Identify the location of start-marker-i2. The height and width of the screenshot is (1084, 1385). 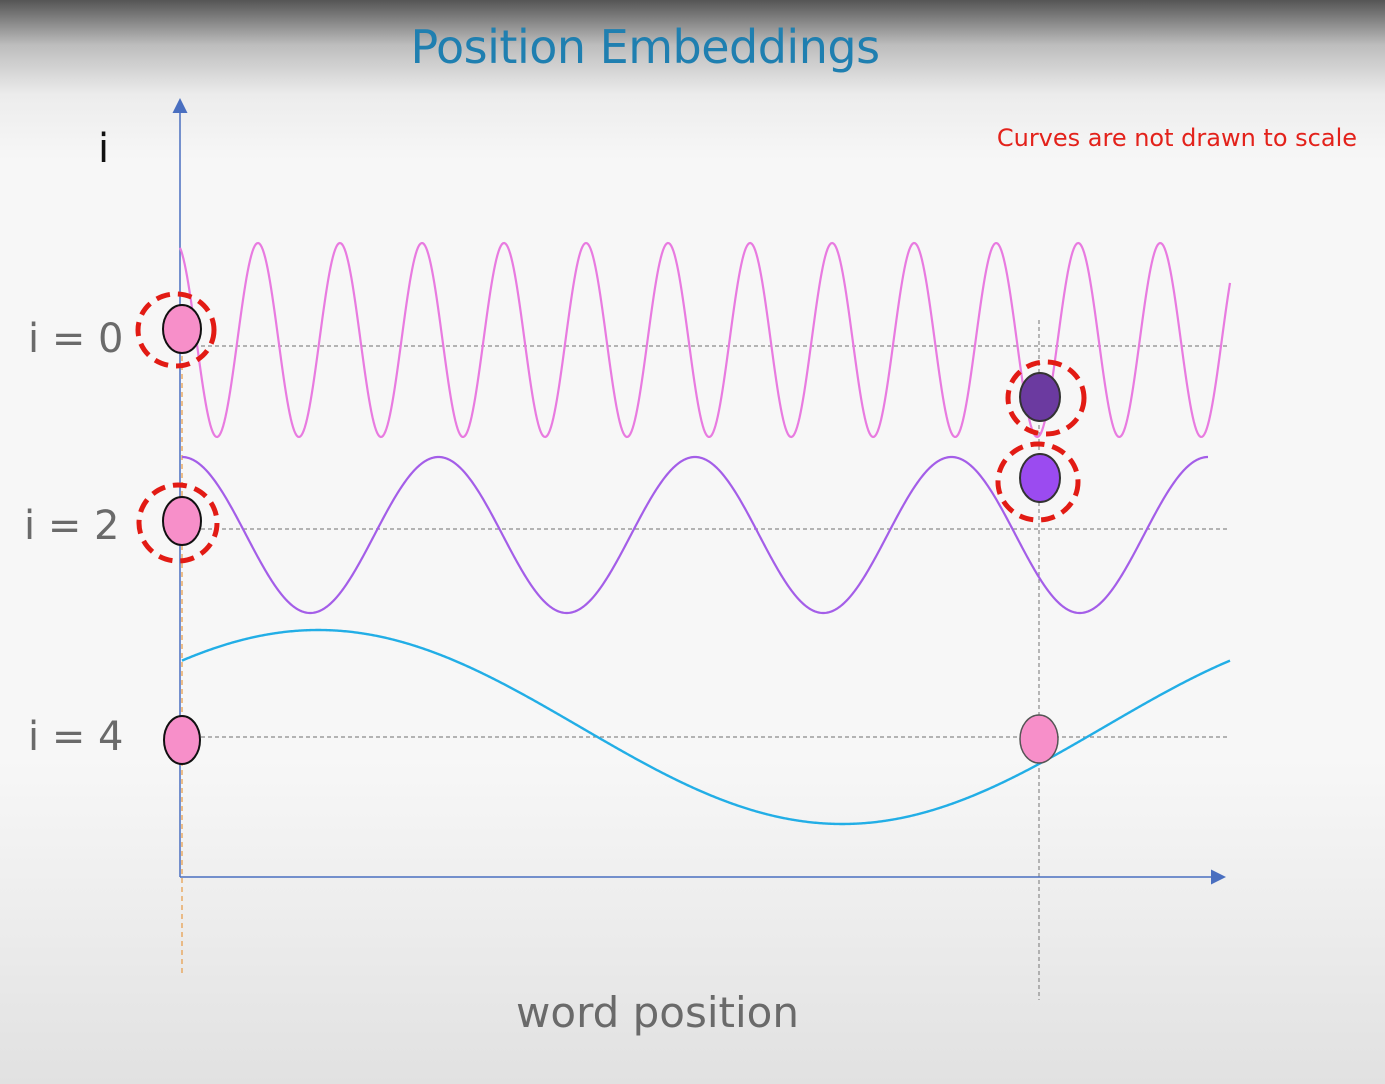
(182, 521).